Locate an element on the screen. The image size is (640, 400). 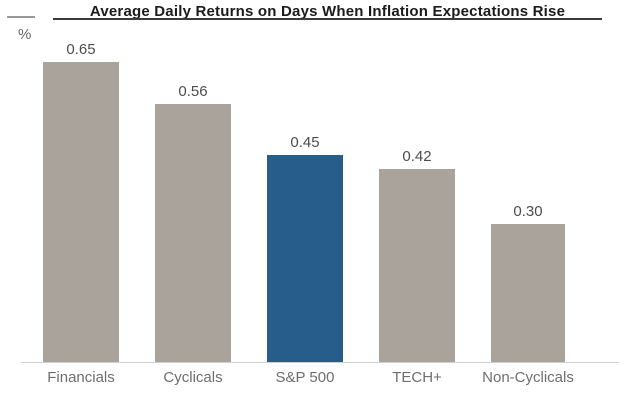
bar-group-tech: 0.42 TECH+ is located at coordinates (417, 193).